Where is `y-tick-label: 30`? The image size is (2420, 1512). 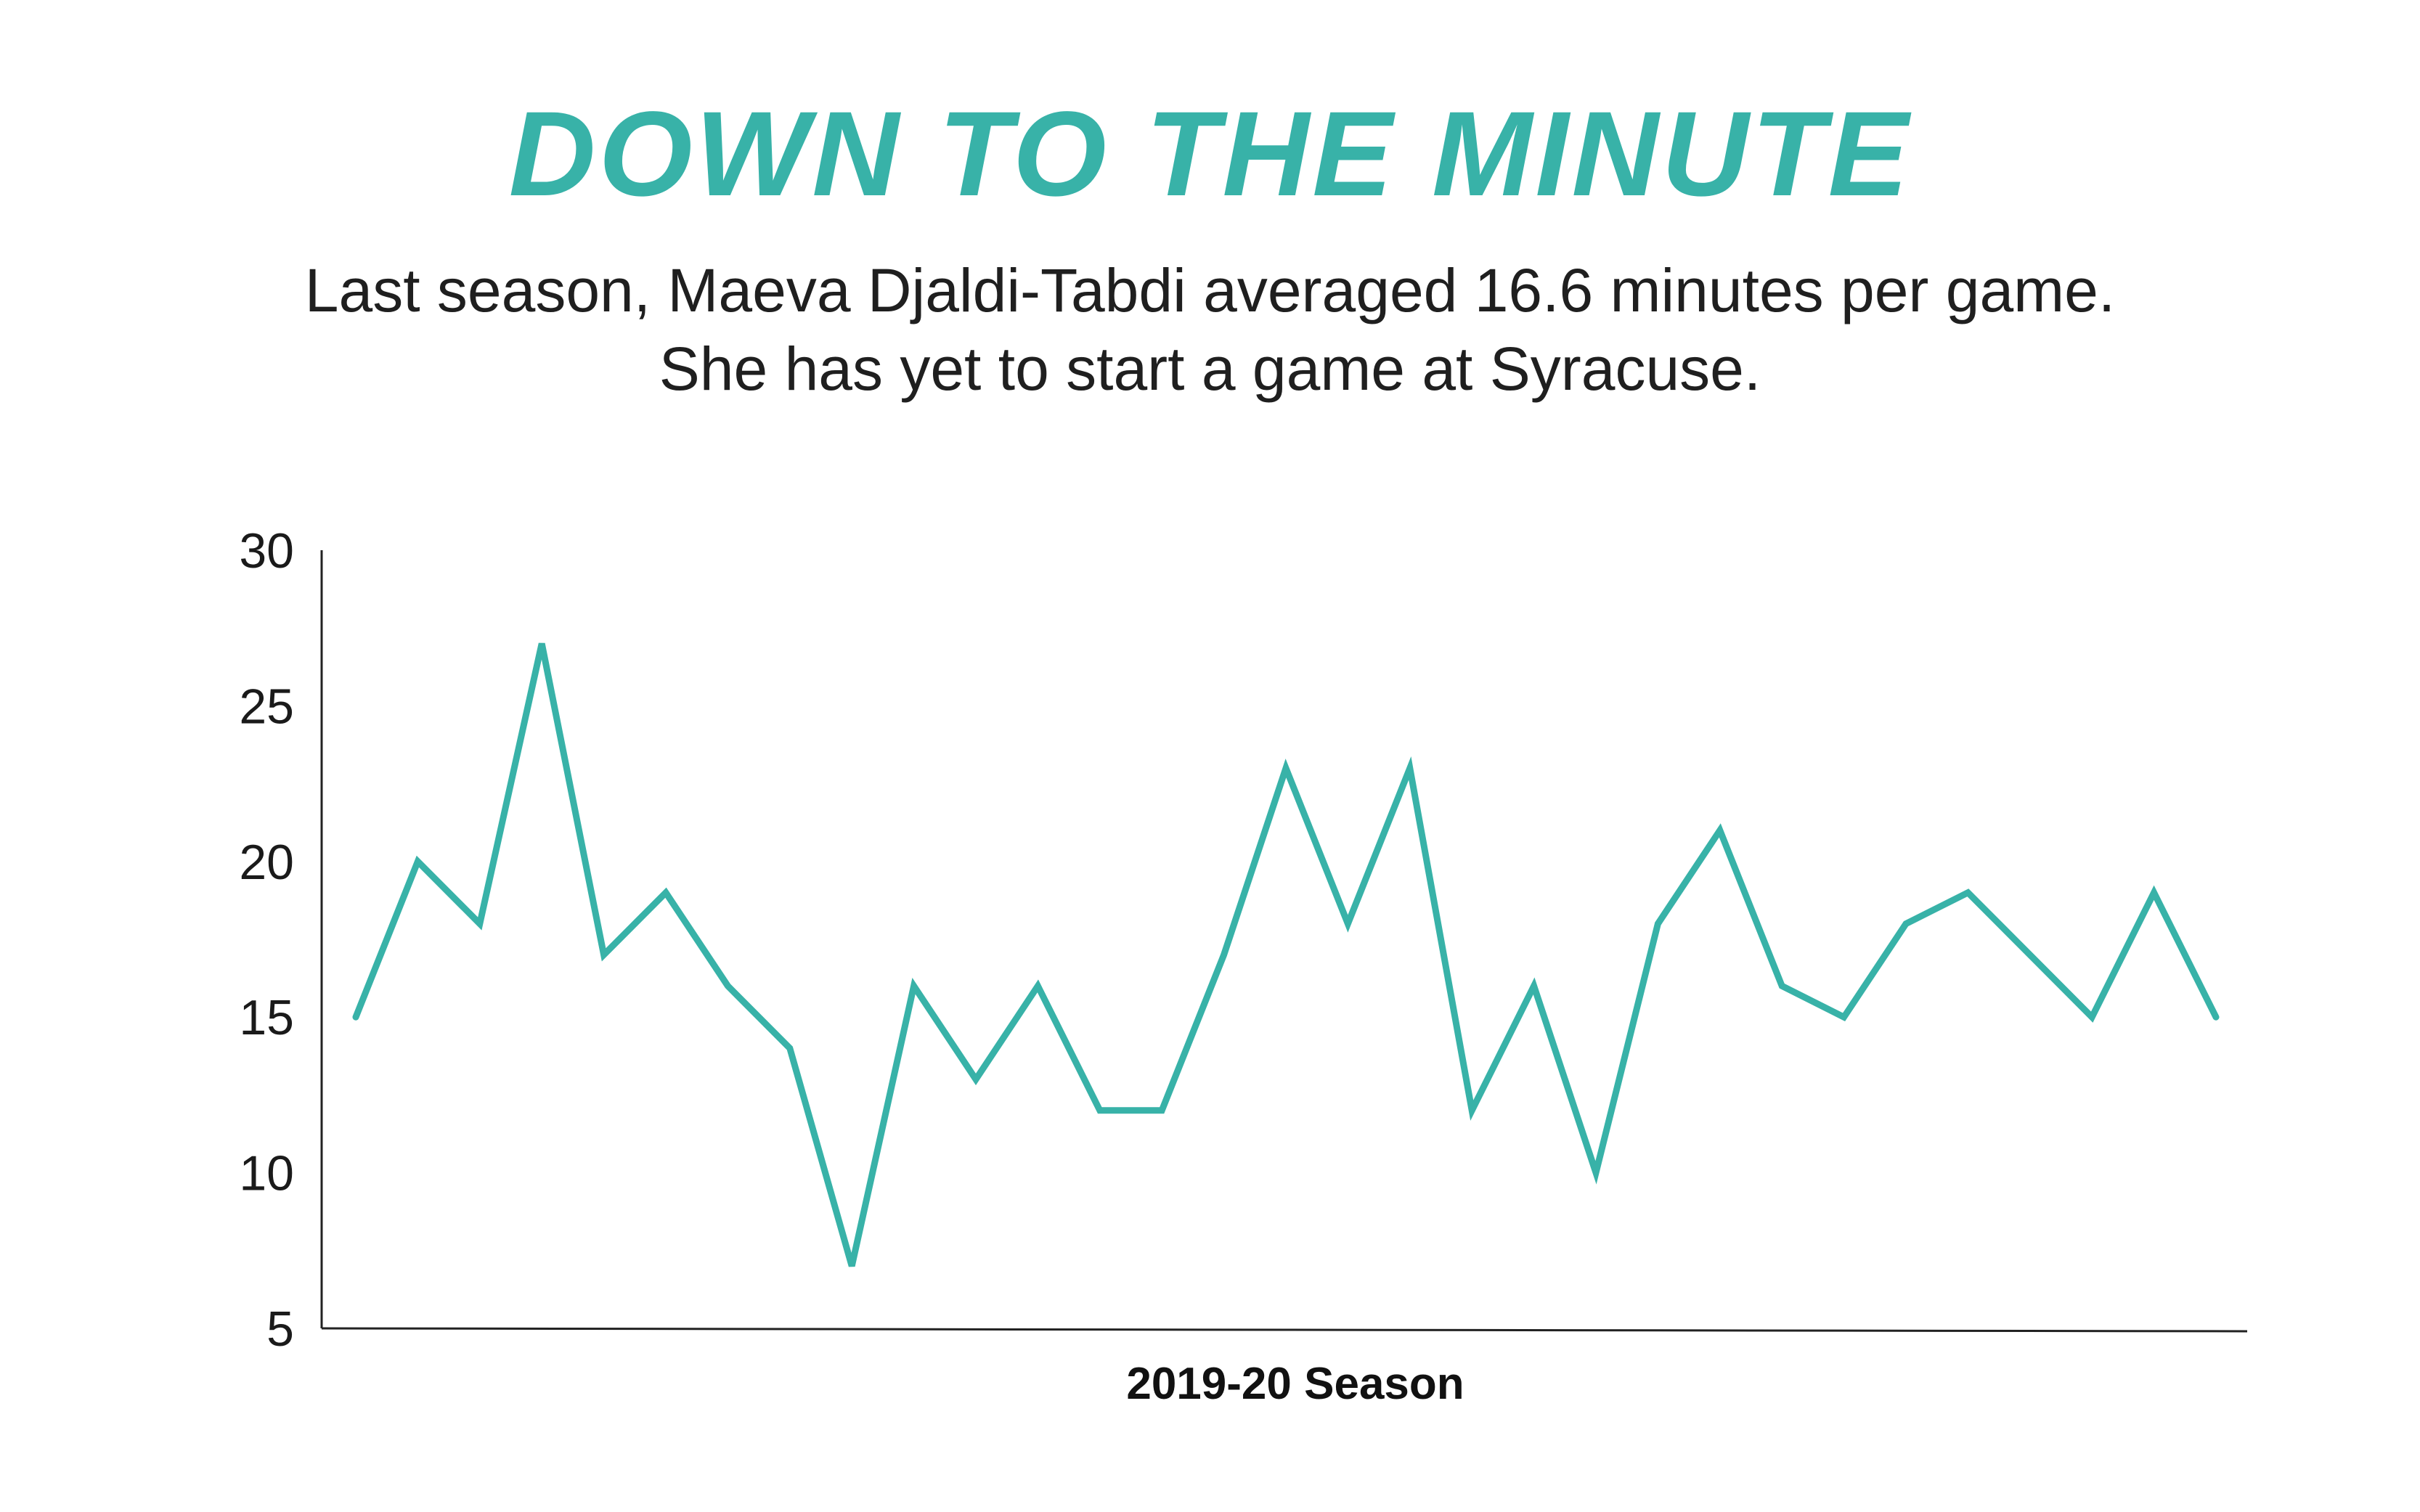 y-tick-label: 30 is located at coordinates (266, 551).